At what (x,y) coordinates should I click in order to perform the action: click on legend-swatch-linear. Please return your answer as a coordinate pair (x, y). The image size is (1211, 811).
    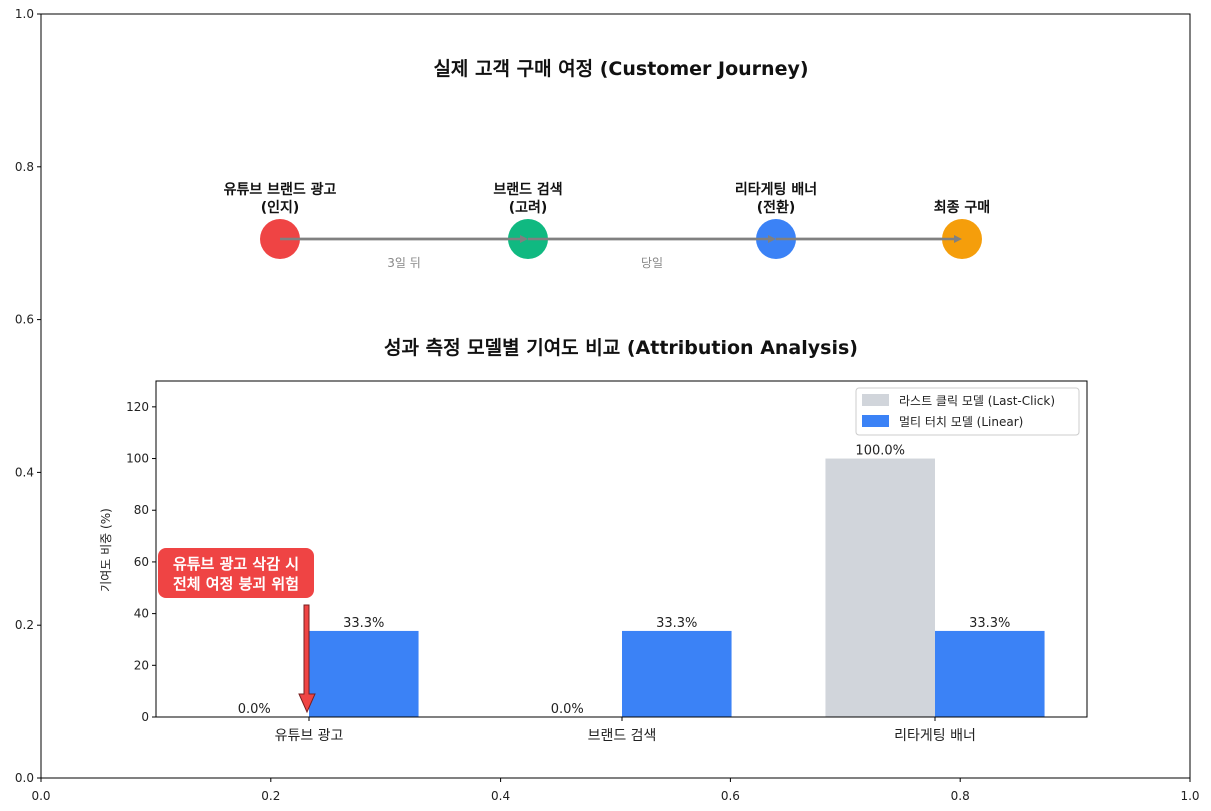
    Looking at the image, I should click on (875, 421).